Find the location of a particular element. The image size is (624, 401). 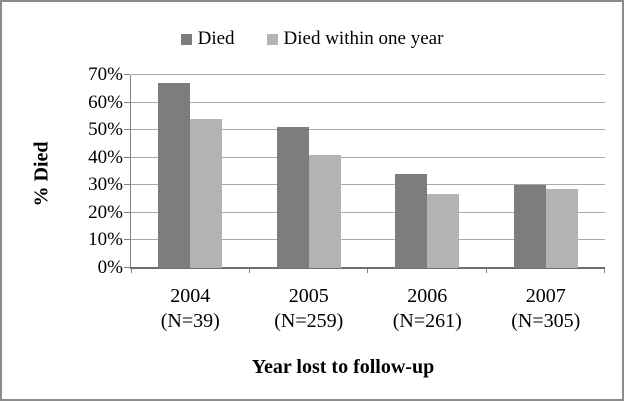

gridline-60% is located at coordinates (368, 102).